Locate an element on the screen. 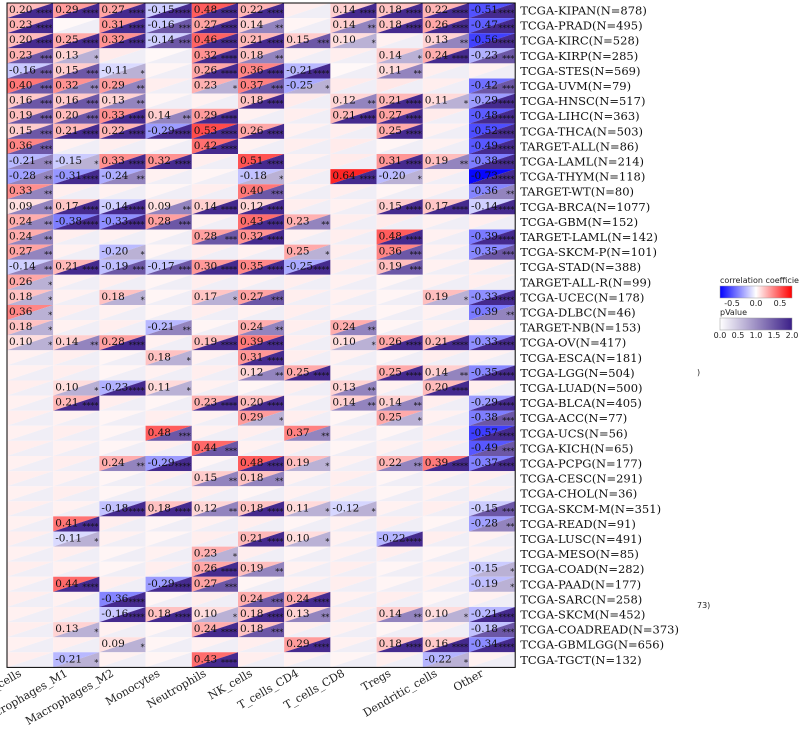 The width and height of the screenshot is (799, 747). cell-value: 0.48 is located at coordinates (159, 433).